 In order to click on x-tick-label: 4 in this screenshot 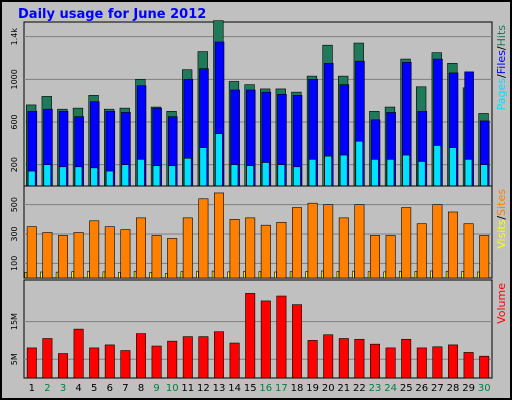, I will do `click(78, 388)`.